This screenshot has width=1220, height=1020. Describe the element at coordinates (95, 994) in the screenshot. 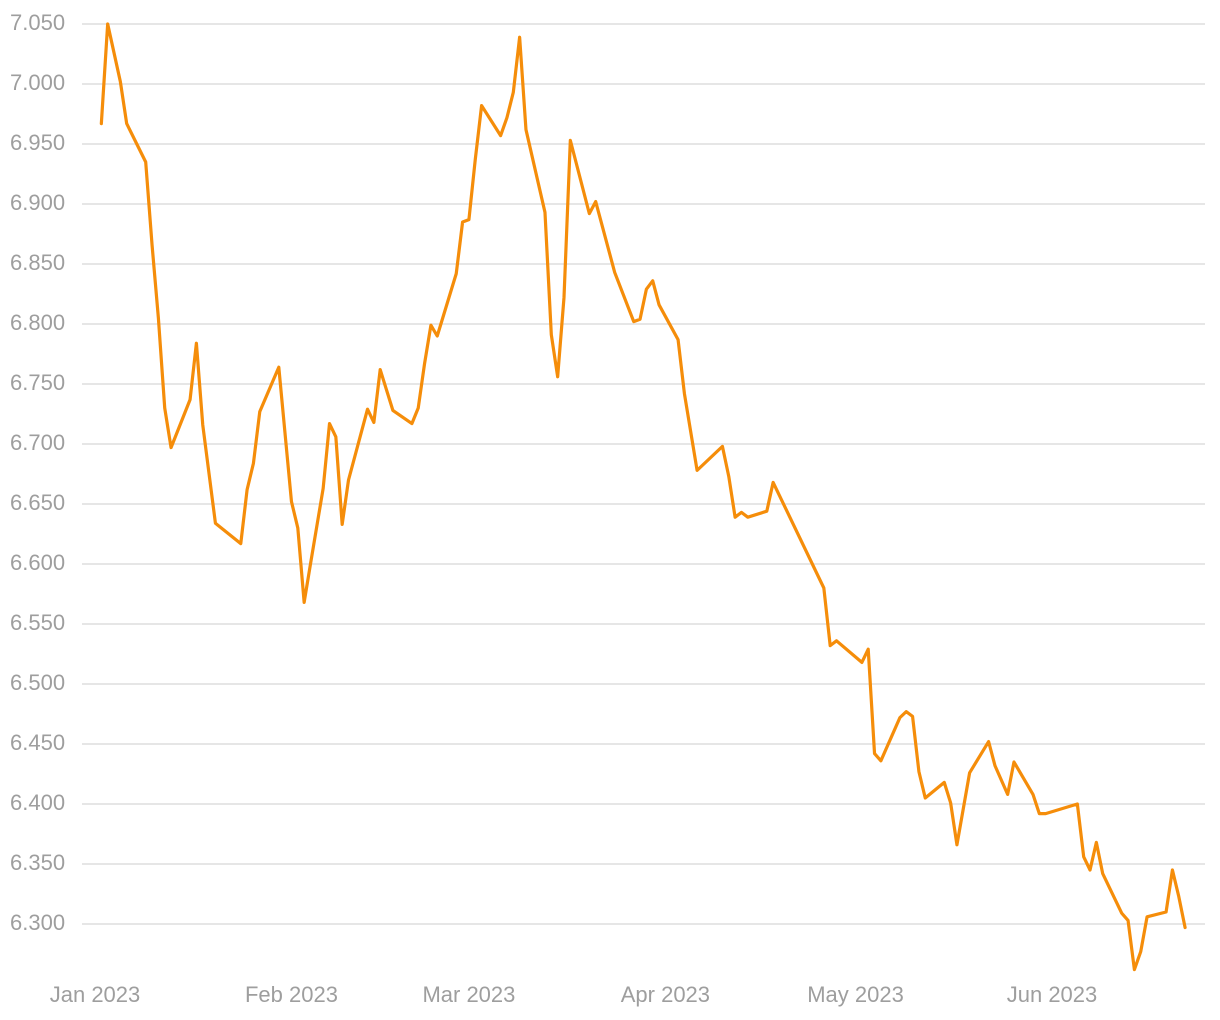

I see `x-tick-label: Jan 2023` at that location.